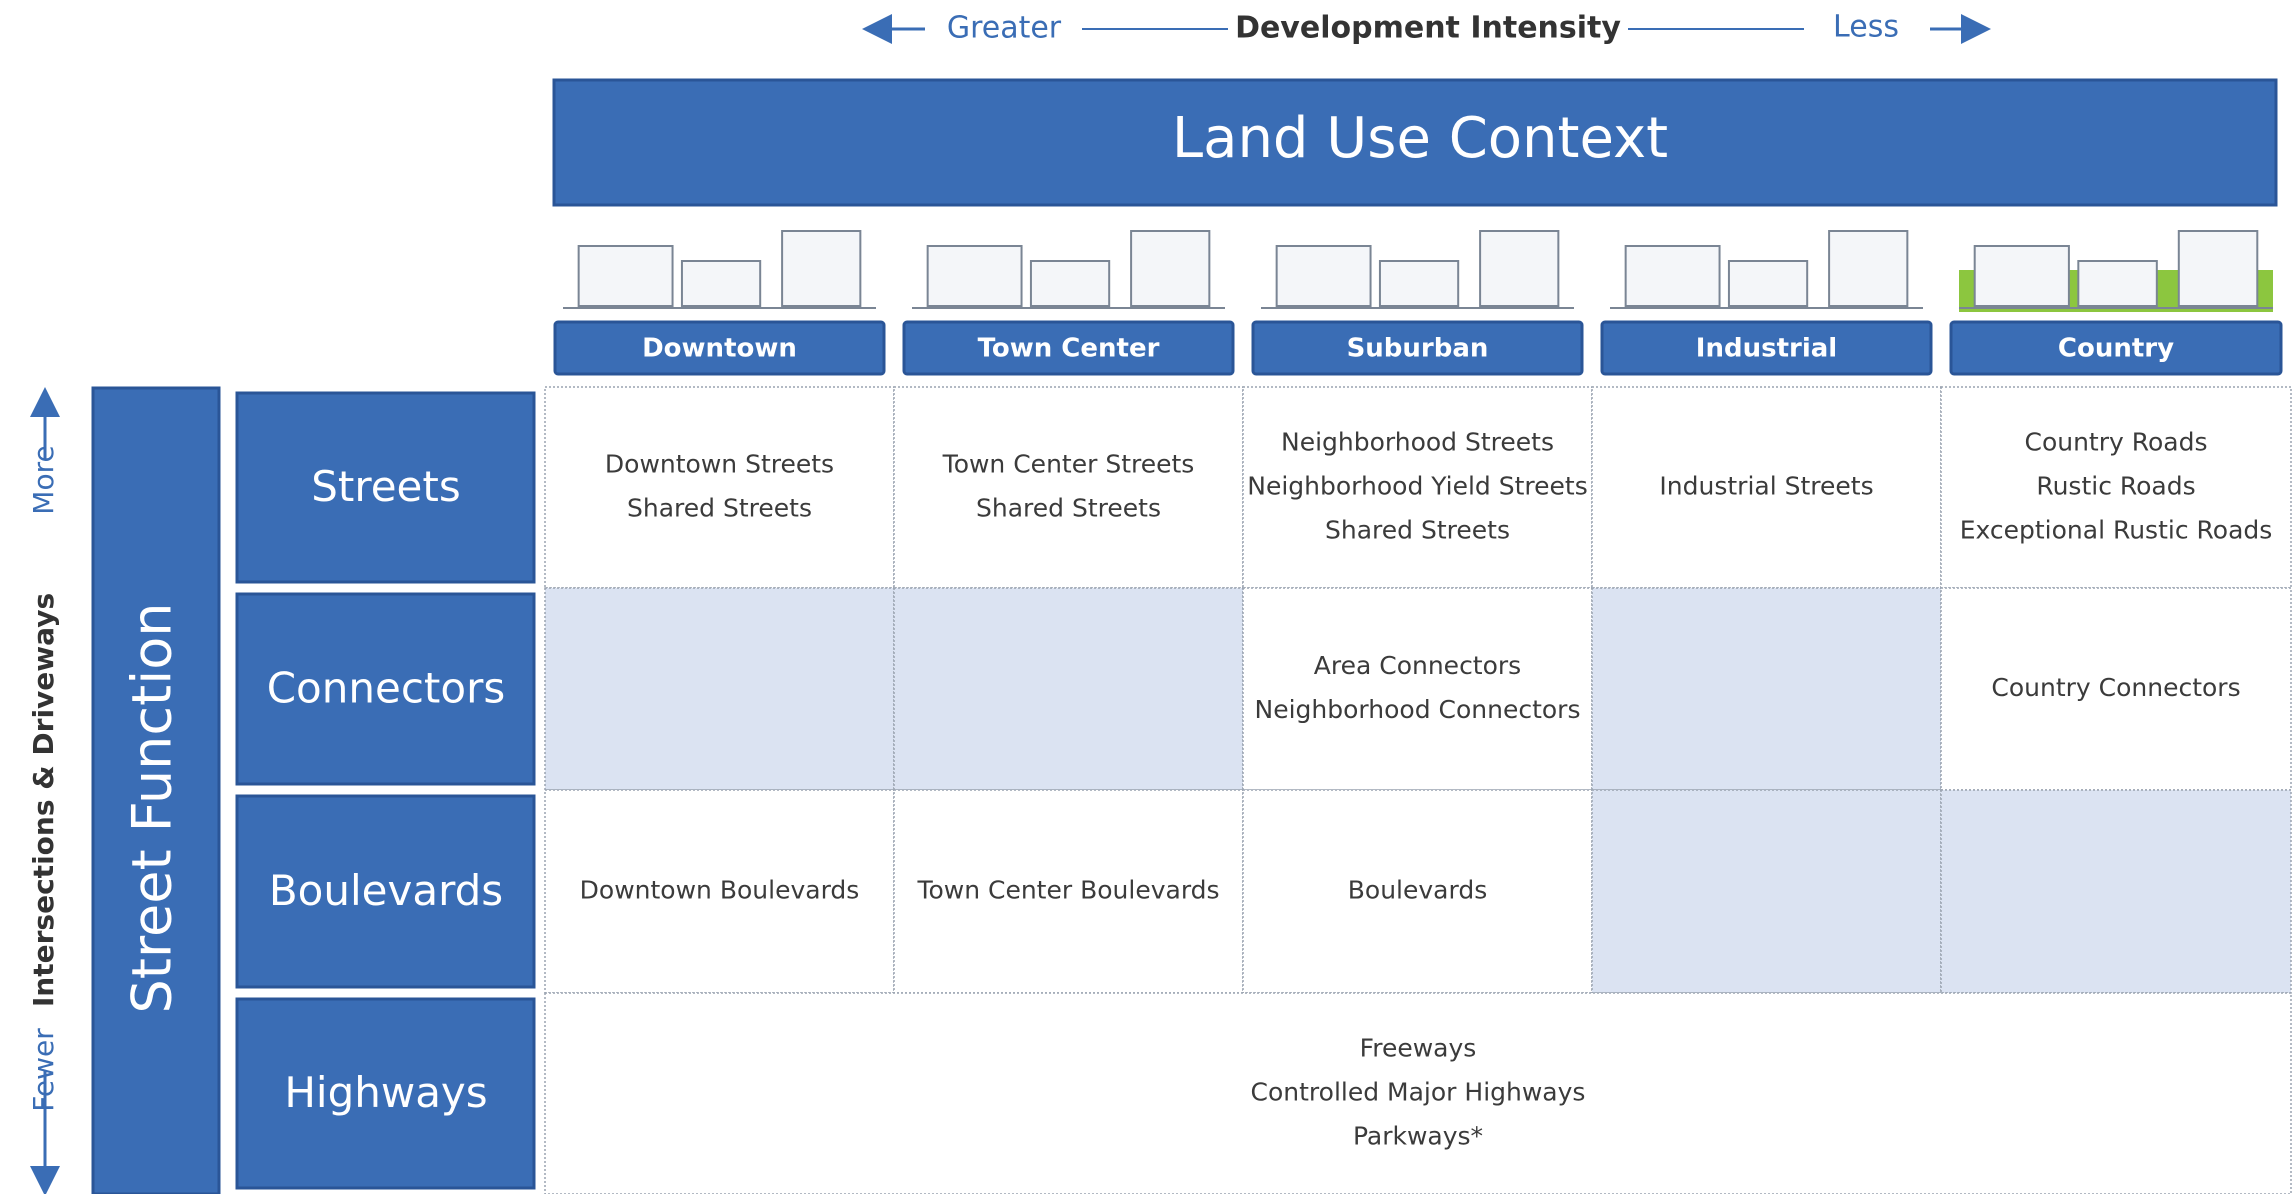 This screenshot has width=2294, height=1198. I want to click on cell-text: Area Connectors, so click(1417, 665).